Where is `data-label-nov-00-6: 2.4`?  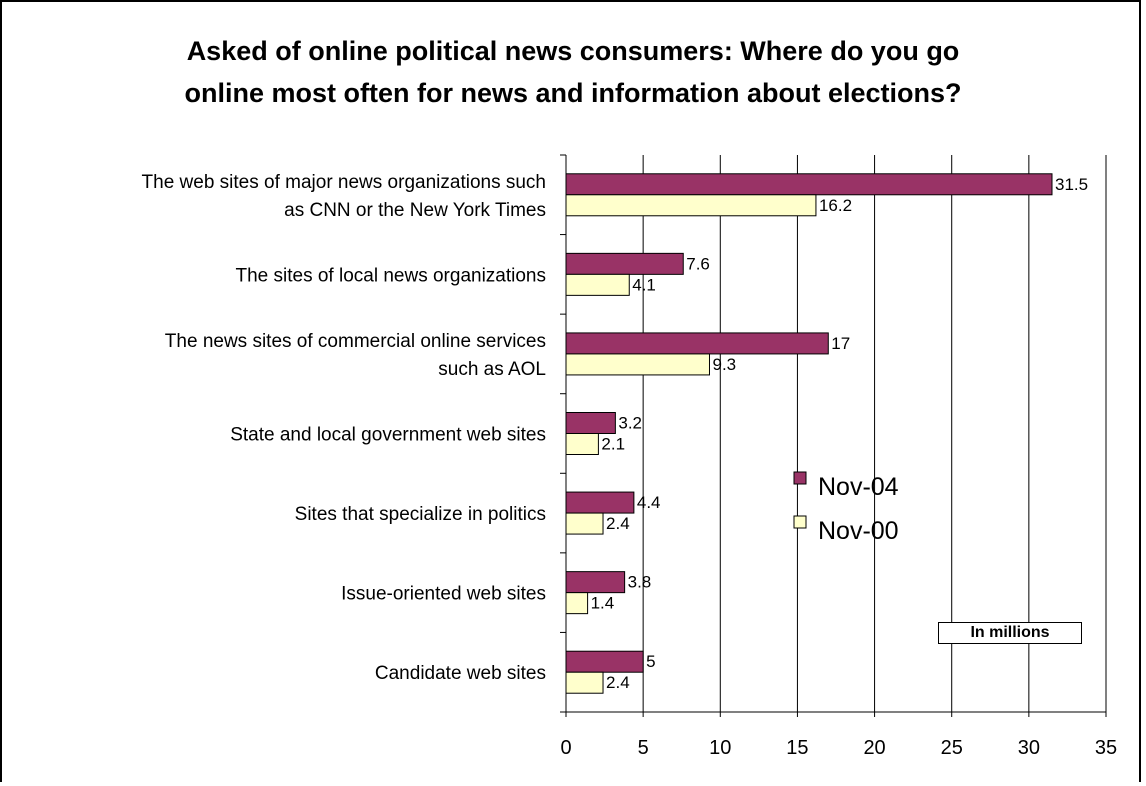 data-label-nov-00-6: 2.4 is located at coordinates (618, 682).